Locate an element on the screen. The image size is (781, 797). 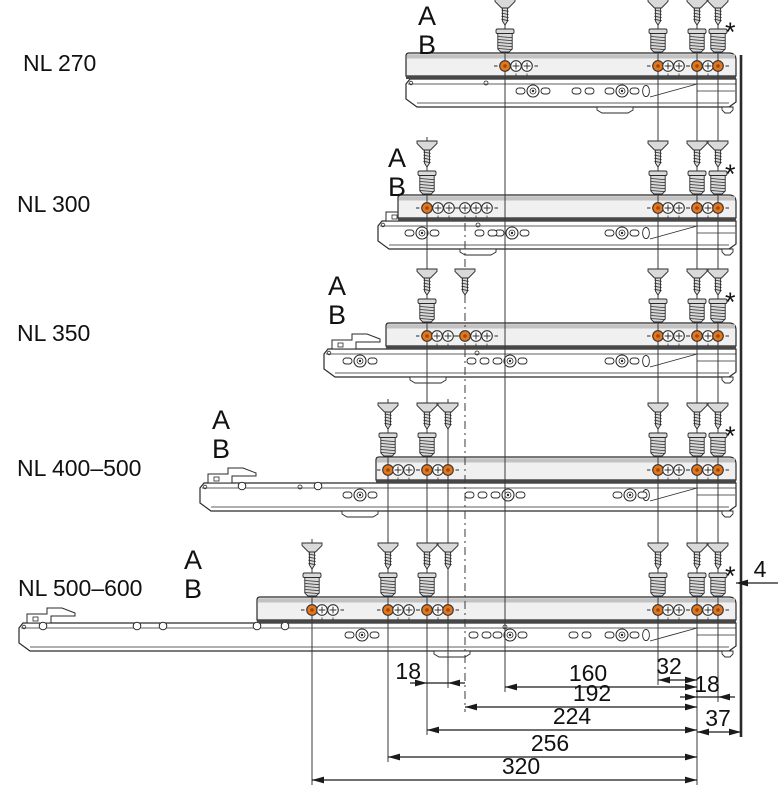
oval-slot is located at coordinates (589, 91).